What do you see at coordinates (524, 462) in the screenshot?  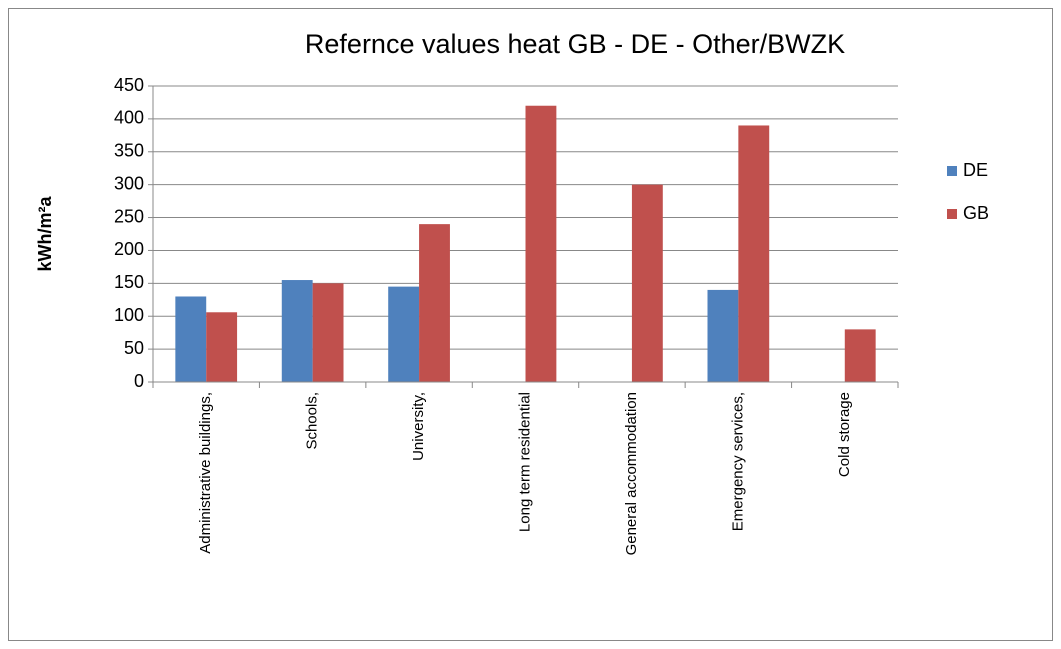 I see `x-tick-label: Long term residential` at bounding box center [524, 462].